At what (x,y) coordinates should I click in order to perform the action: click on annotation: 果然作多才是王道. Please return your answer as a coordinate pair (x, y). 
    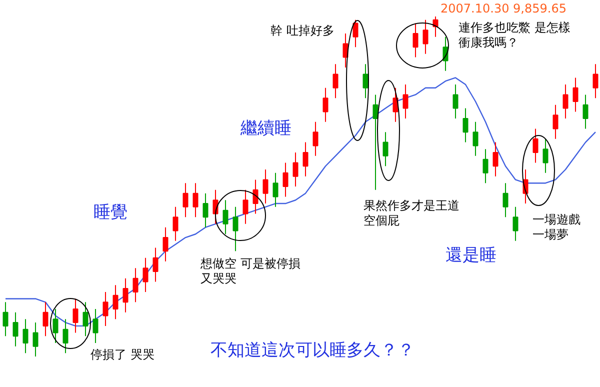
    Looking at the image, I should click on (412, 205).